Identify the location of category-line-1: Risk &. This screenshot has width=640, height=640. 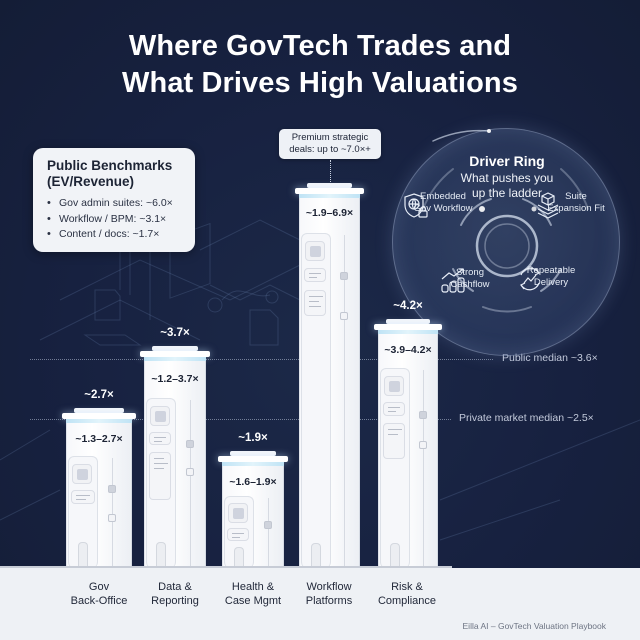
(407, 587).